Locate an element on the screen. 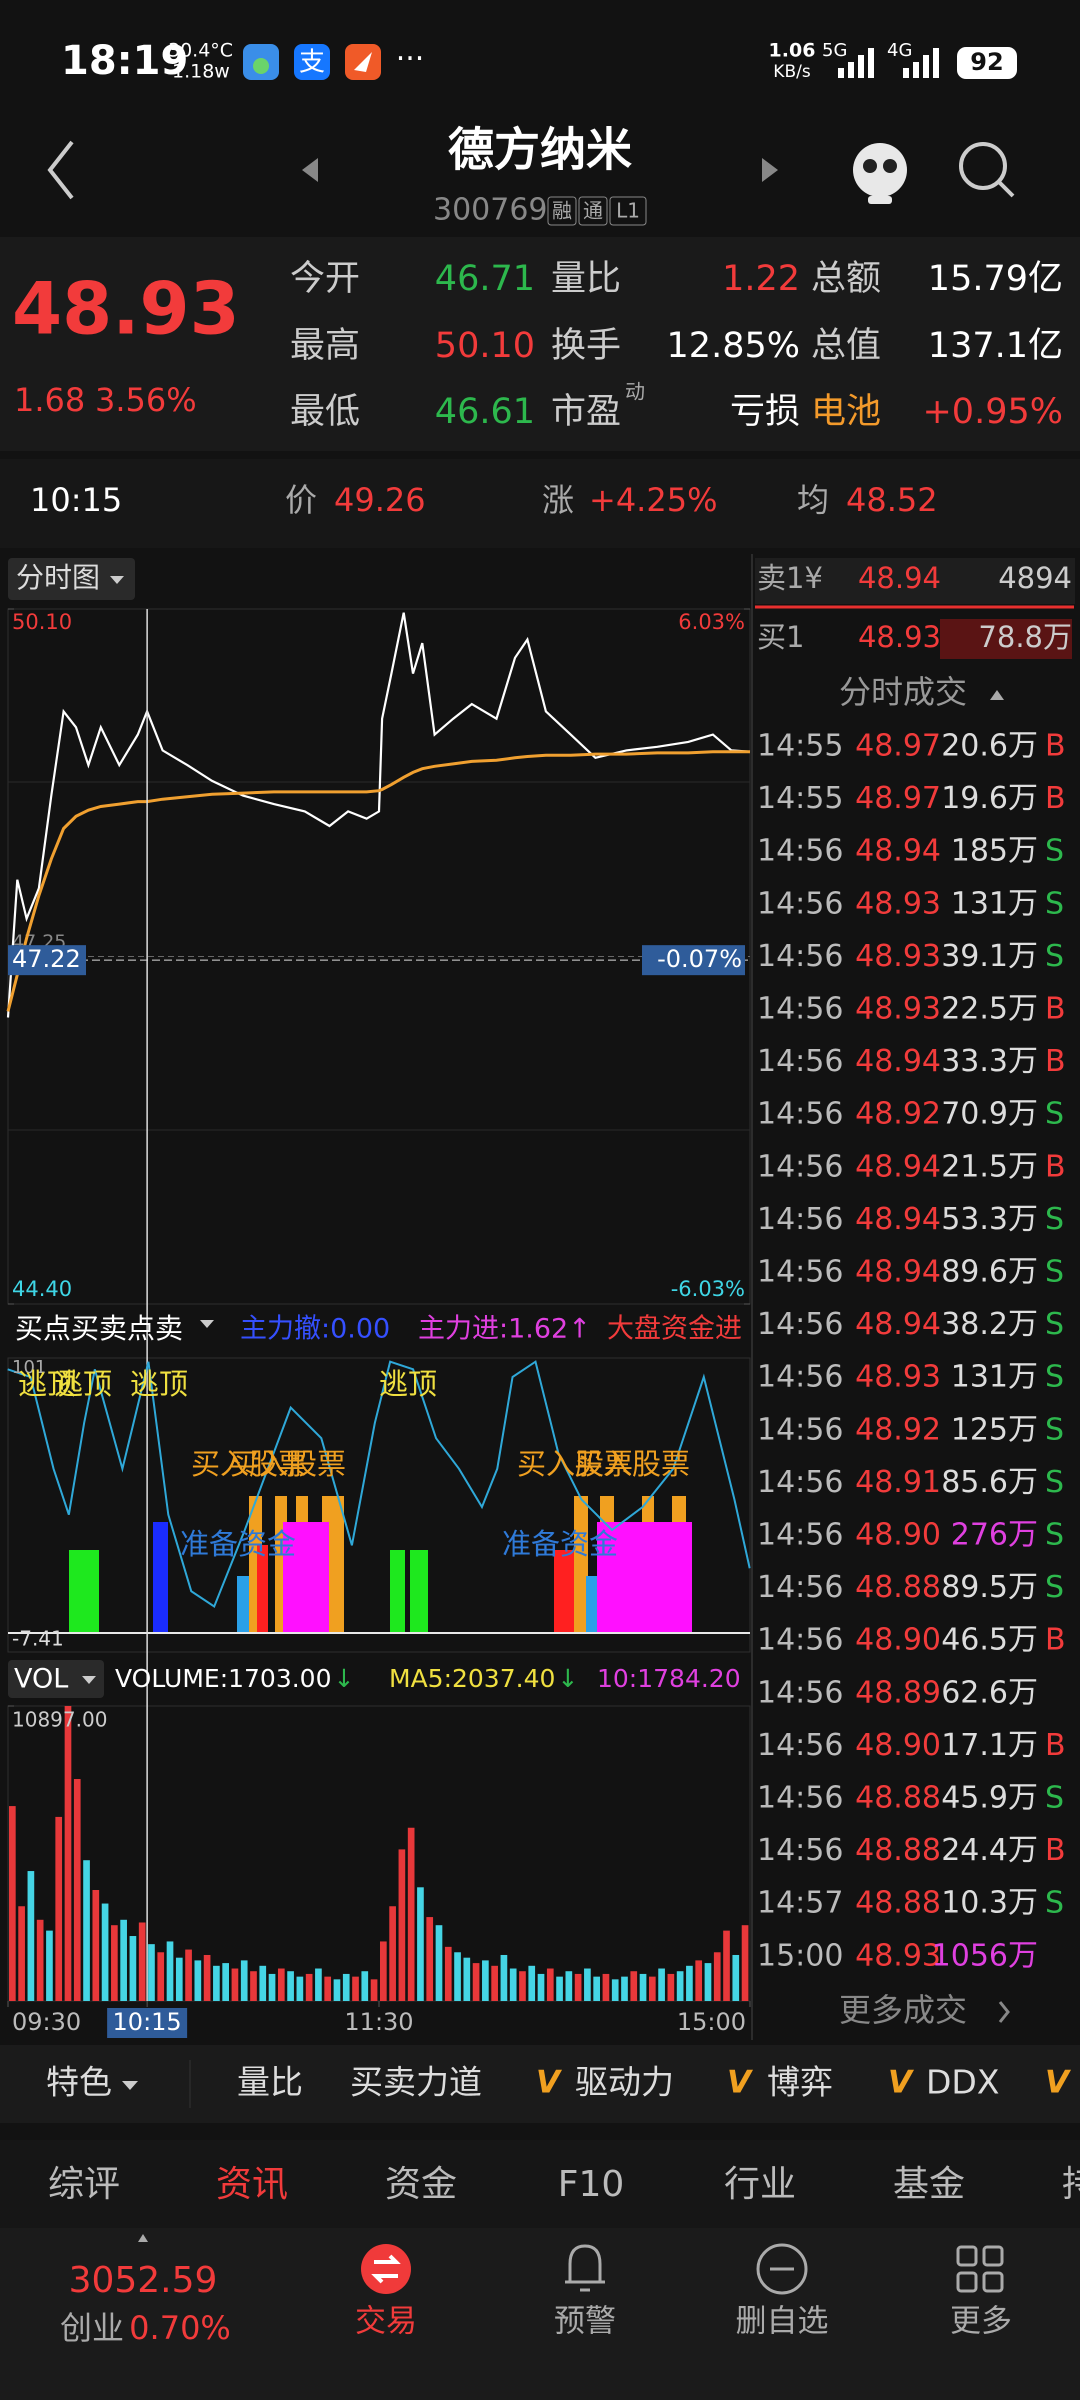 The image size is (1080, 2400). trade-time: 15:00 is located at coordinates (800, 1955).